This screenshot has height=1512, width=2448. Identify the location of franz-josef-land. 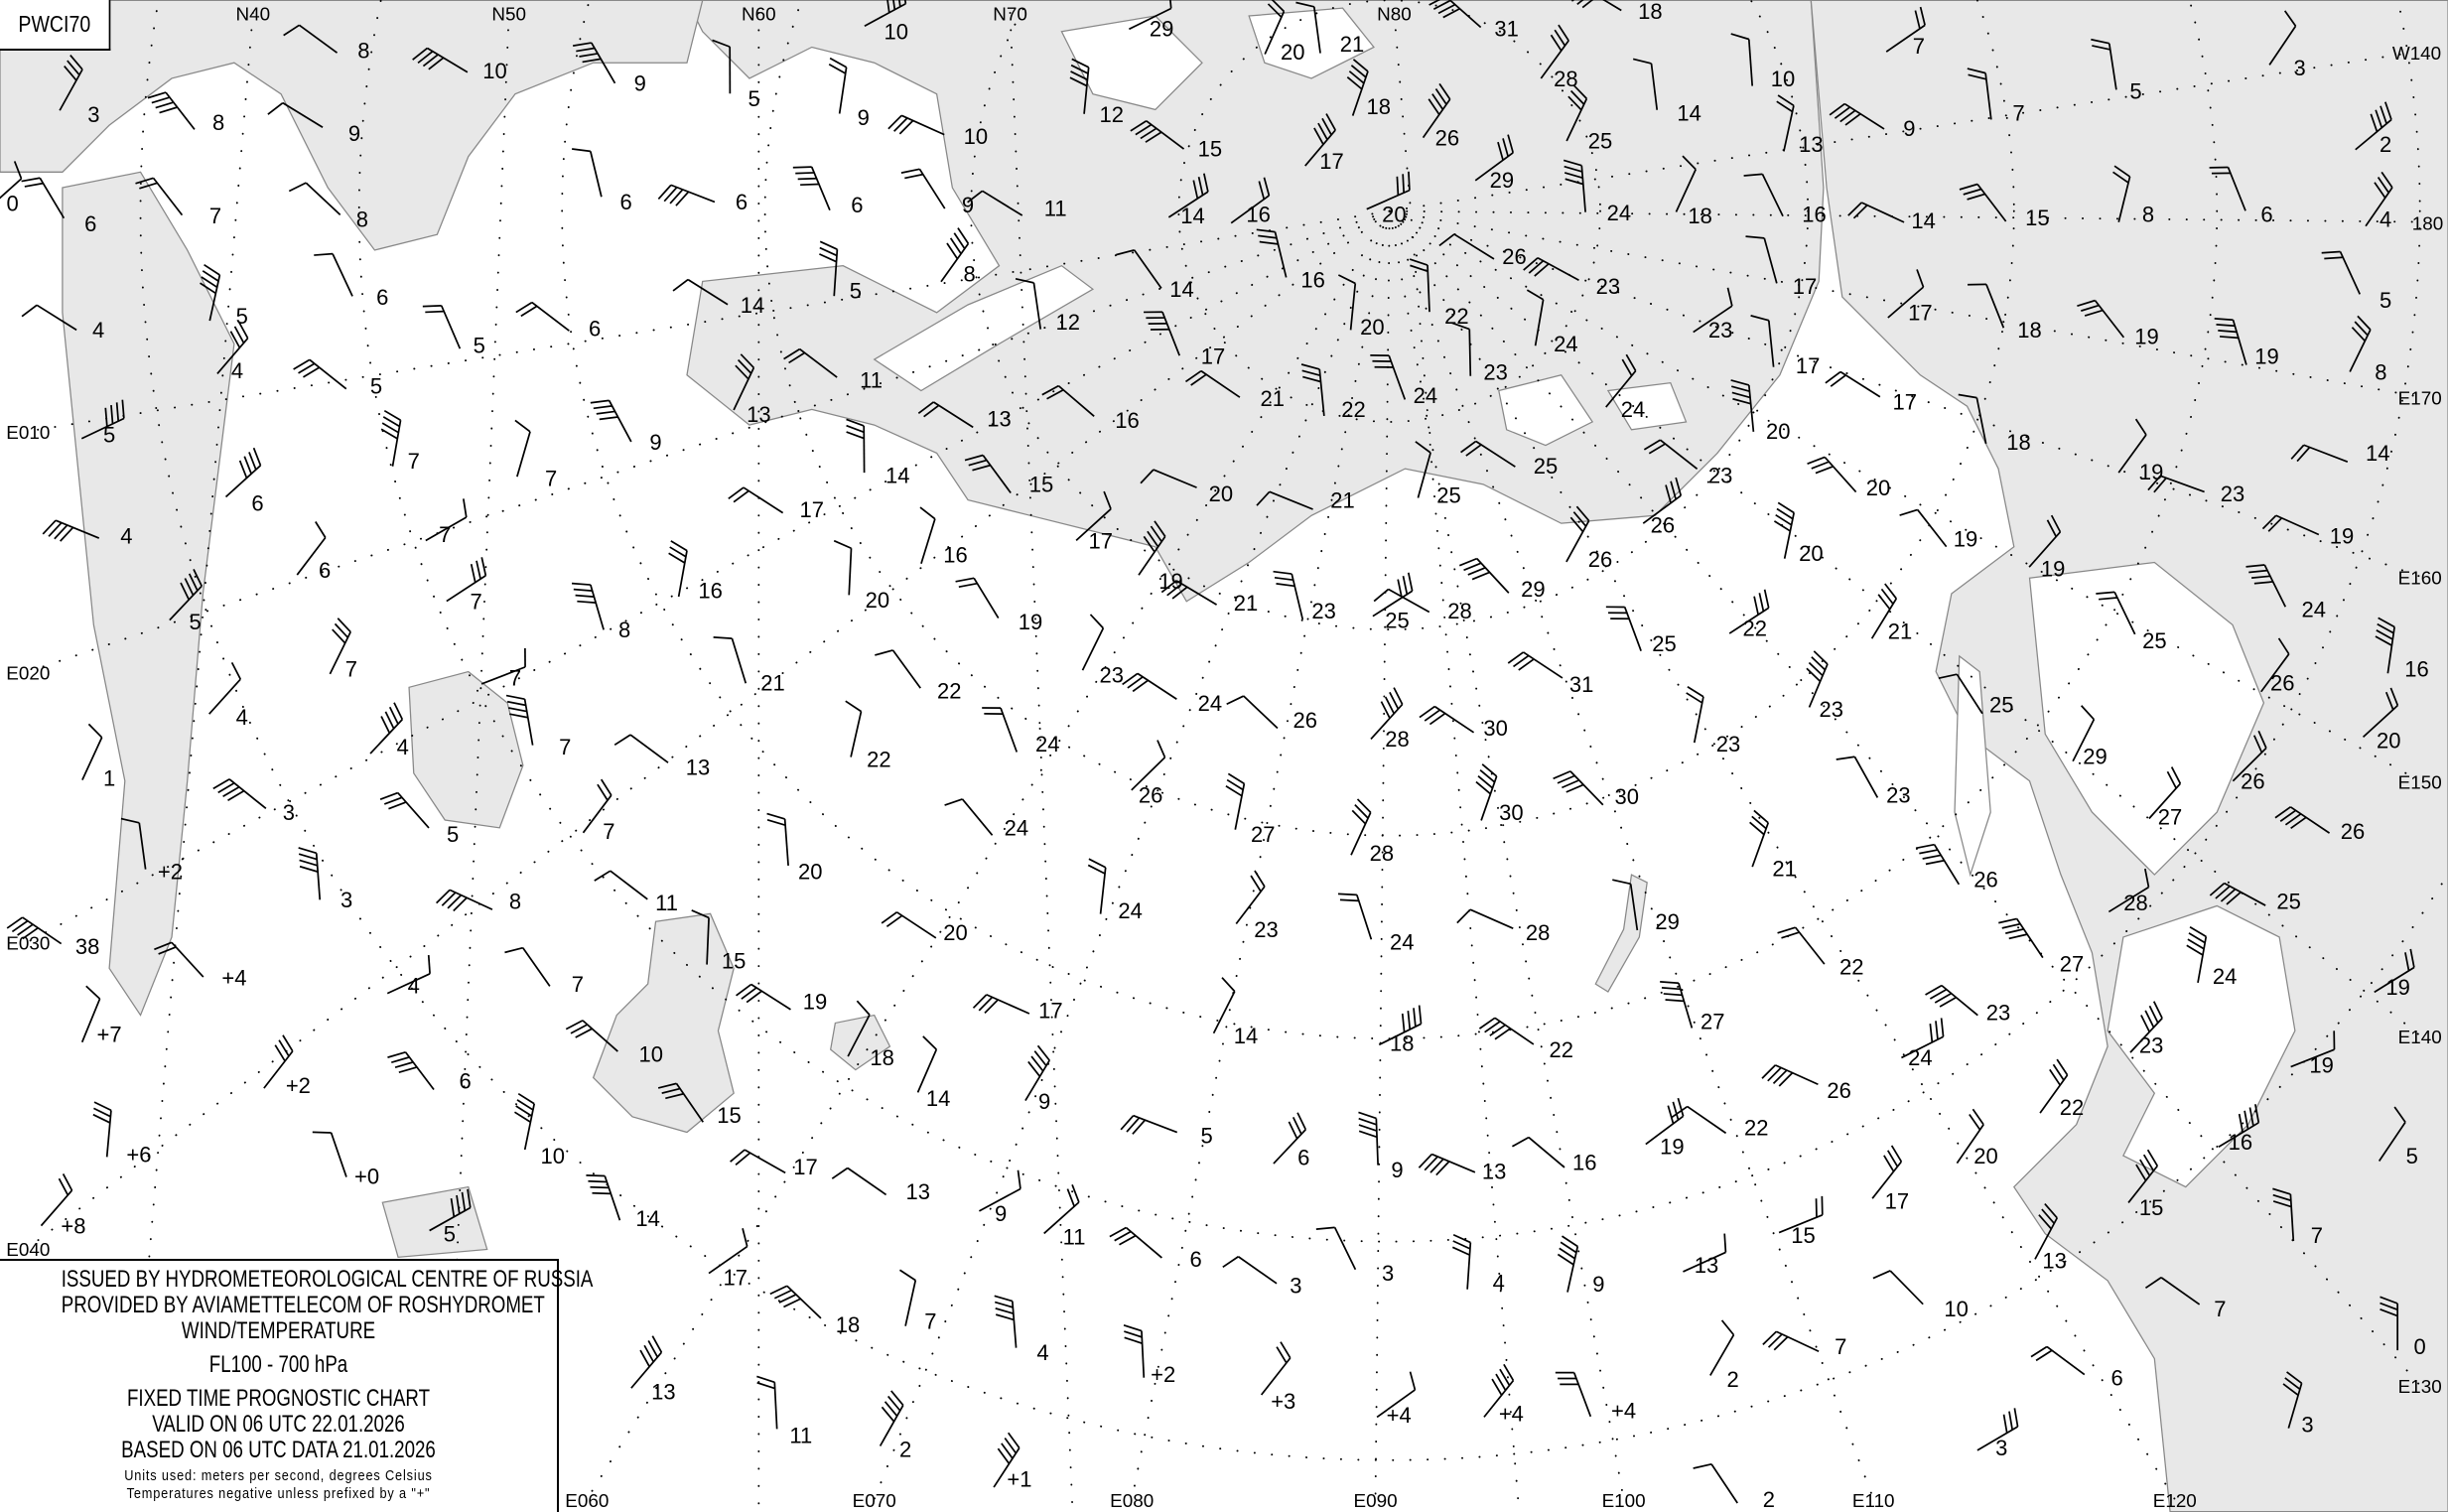
(1311, 43).